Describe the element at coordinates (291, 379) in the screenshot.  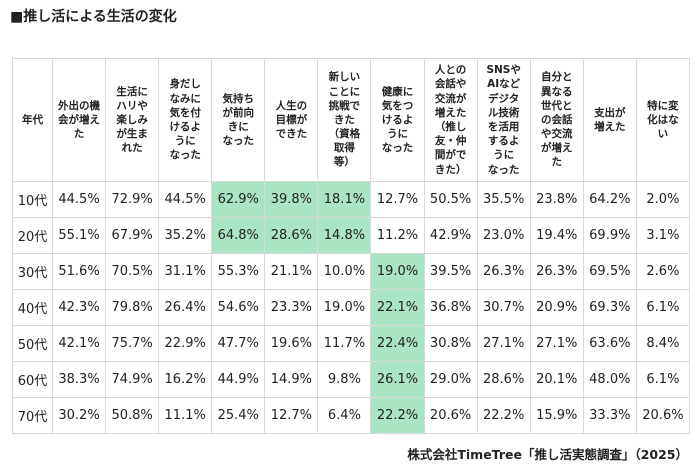
I see `value-cell: 14.9%` at that location.